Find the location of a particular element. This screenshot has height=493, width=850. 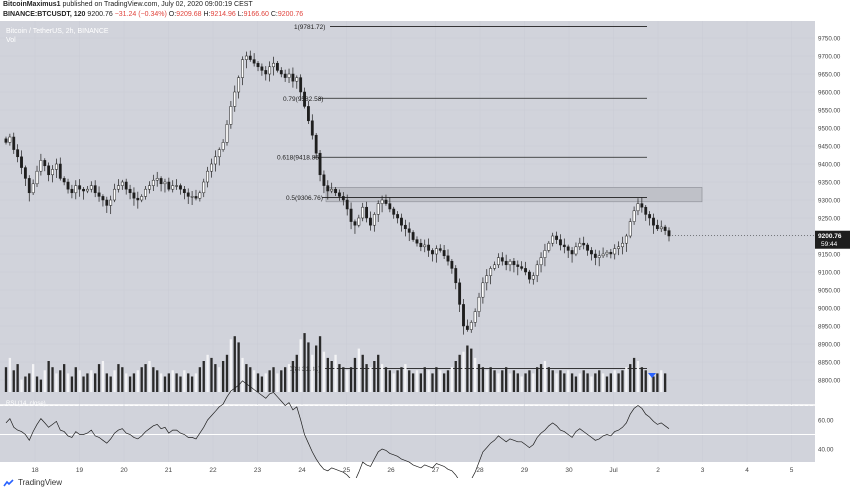

price-tick-label: 8850.00 is located at coordinates (829, 363).